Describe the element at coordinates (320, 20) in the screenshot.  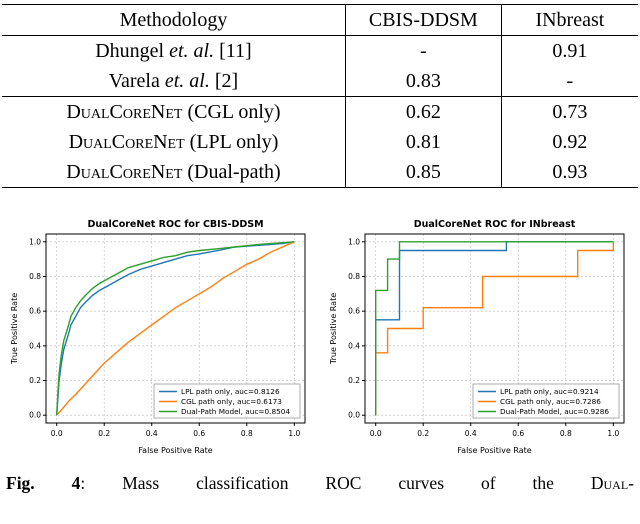
I see `table-header-row: Methodology CBIS-DDSM INbreast` at that location.